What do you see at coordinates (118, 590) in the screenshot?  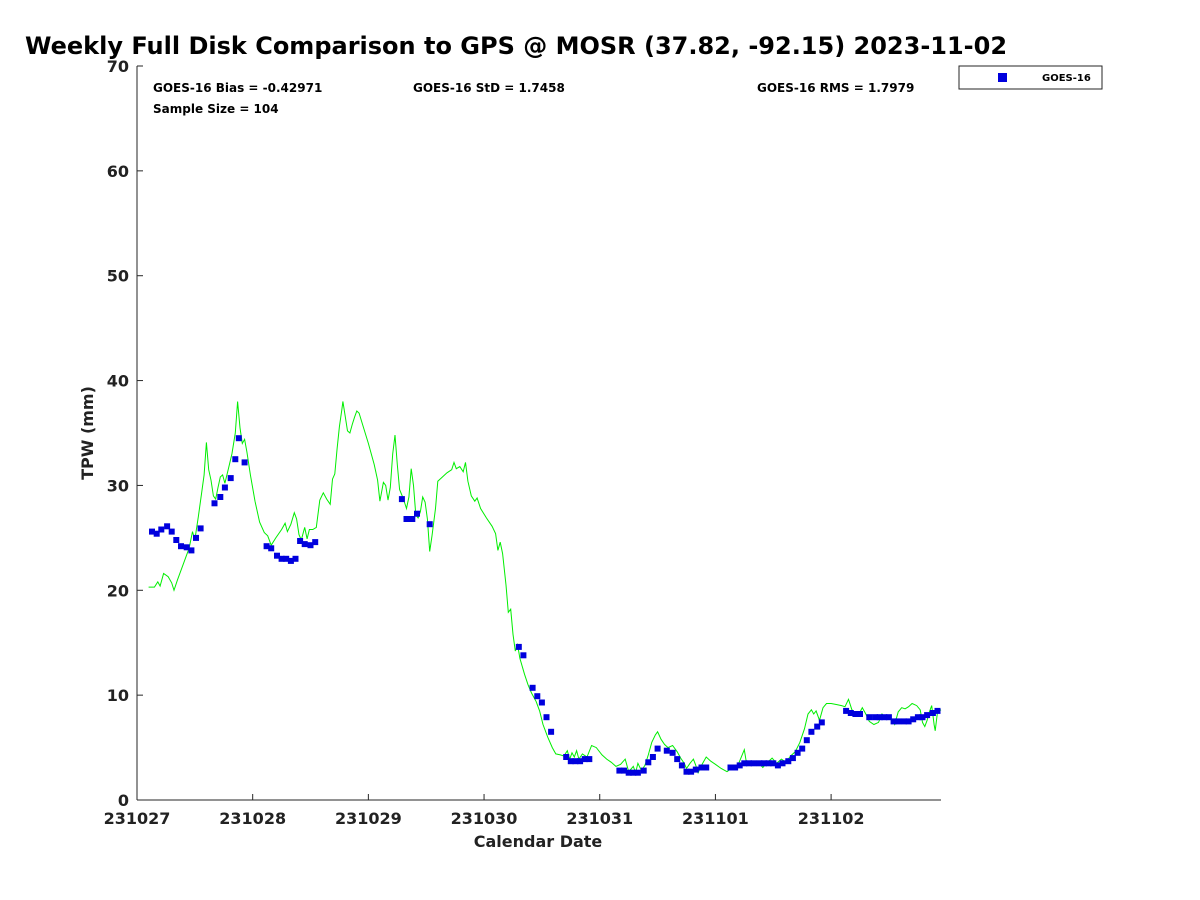 I see `y-tick-label: 20` at bounding box center [118, 590].